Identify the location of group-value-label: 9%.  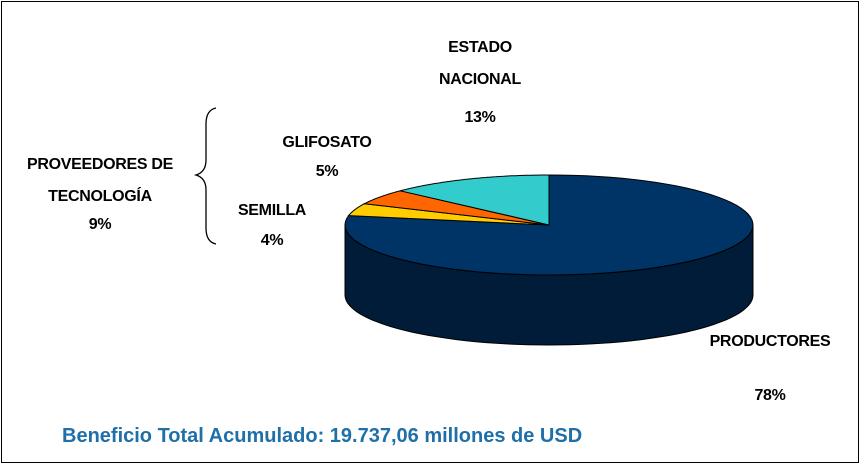
(100, 224).